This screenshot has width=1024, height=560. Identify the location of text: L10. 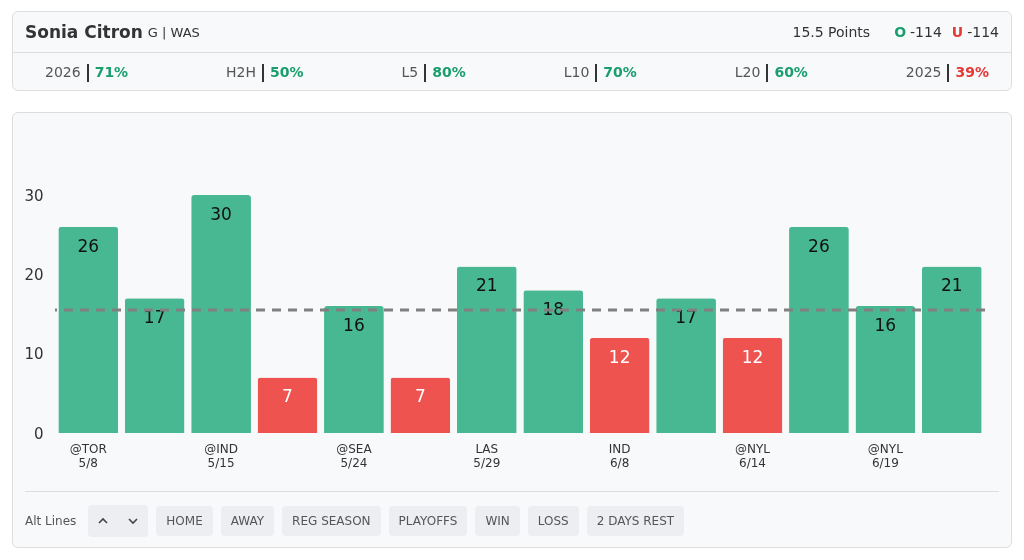
(576, 72).